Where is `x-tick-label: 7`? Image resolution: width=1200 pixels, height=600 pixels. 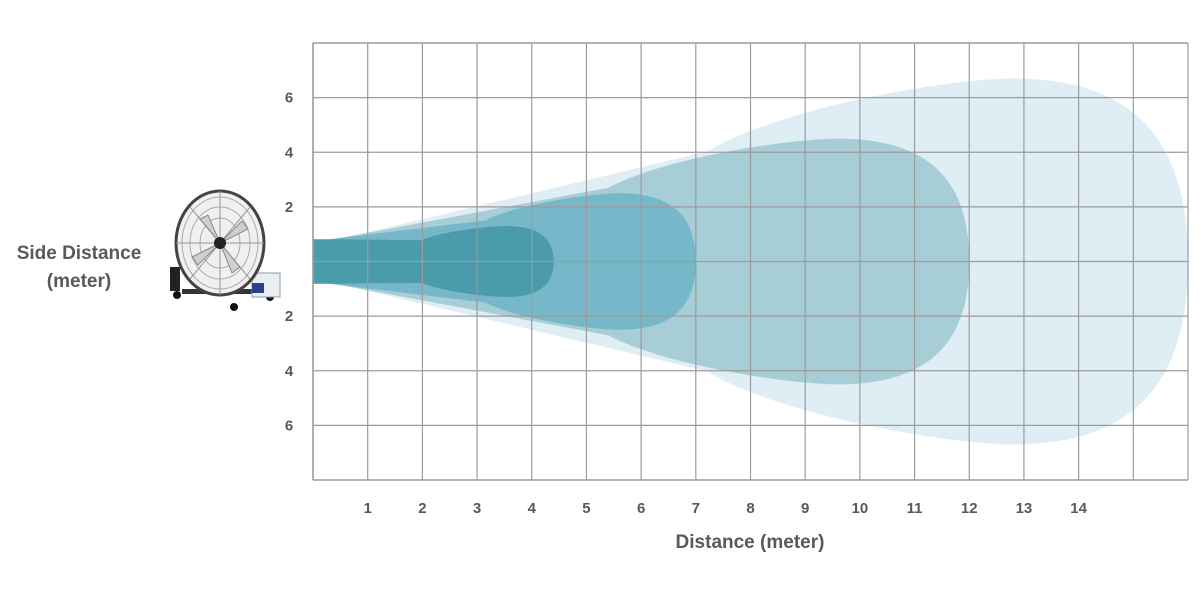
x-tick-label: 7 is located at coordinates (696, 508).